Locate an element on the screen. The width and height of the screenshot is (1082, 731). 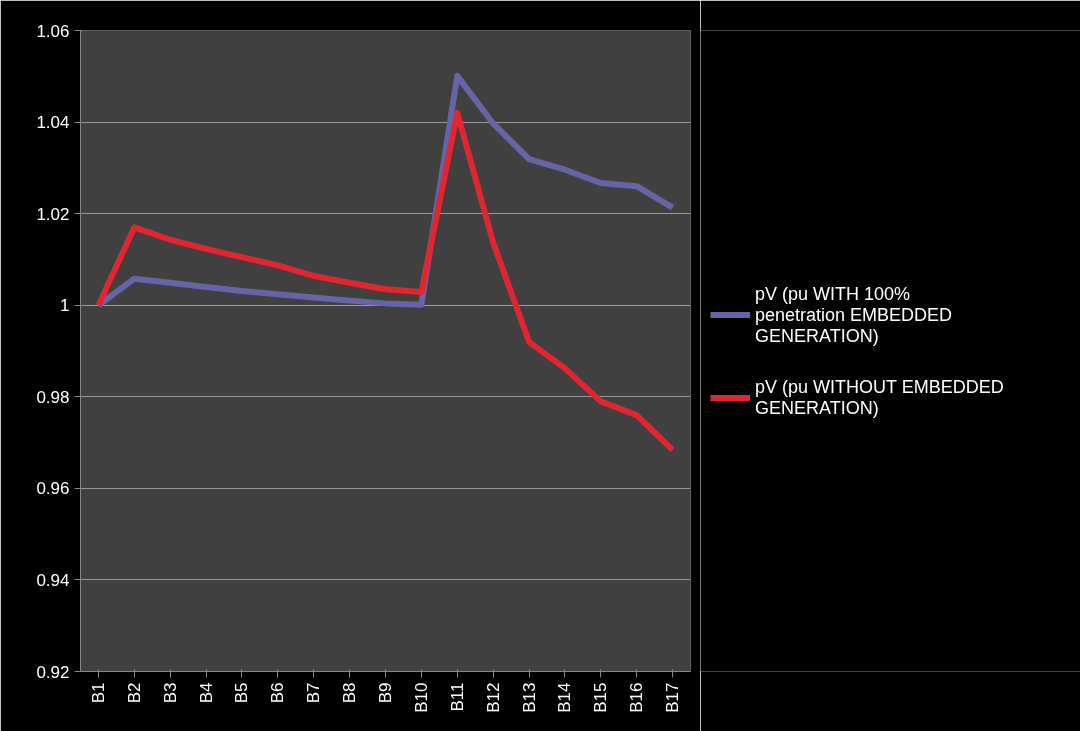
y-tick-label: 0.94 is located at coordinates (53, 580).